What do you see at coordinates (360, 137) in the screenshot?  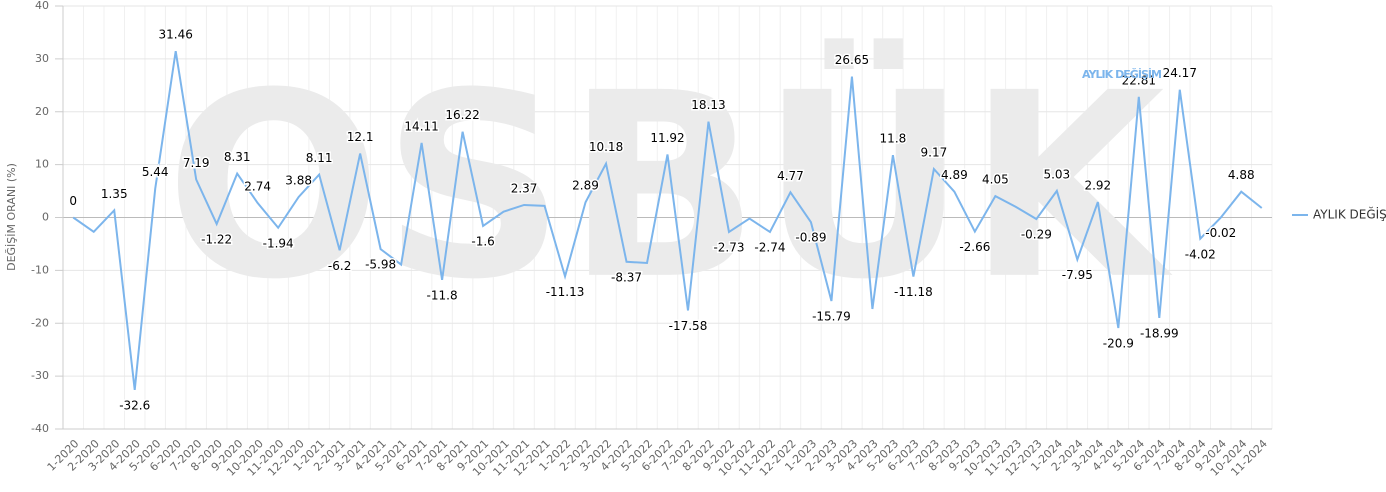 I see `data-label: 12.1` at bounding box center [360, 137].